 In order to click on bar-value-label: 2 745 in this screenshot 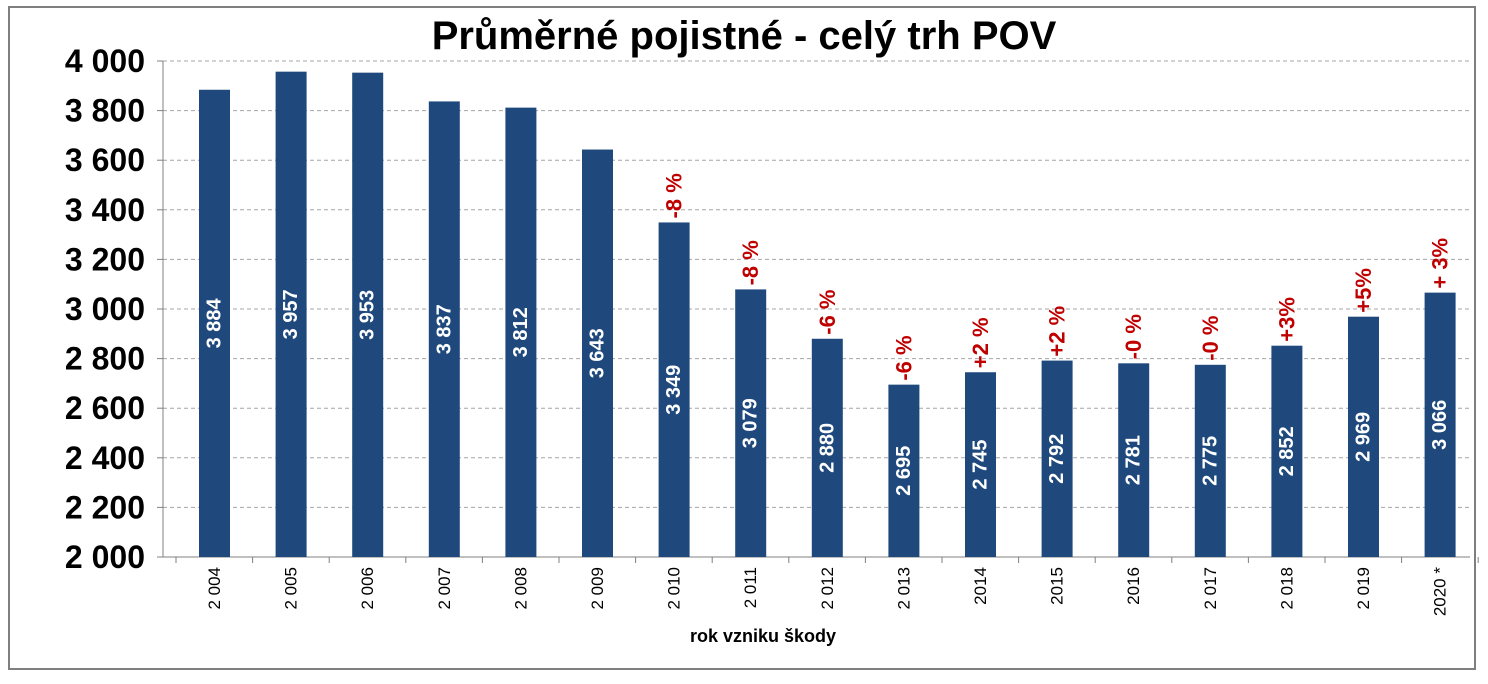, I will do `click(981, 465)`.